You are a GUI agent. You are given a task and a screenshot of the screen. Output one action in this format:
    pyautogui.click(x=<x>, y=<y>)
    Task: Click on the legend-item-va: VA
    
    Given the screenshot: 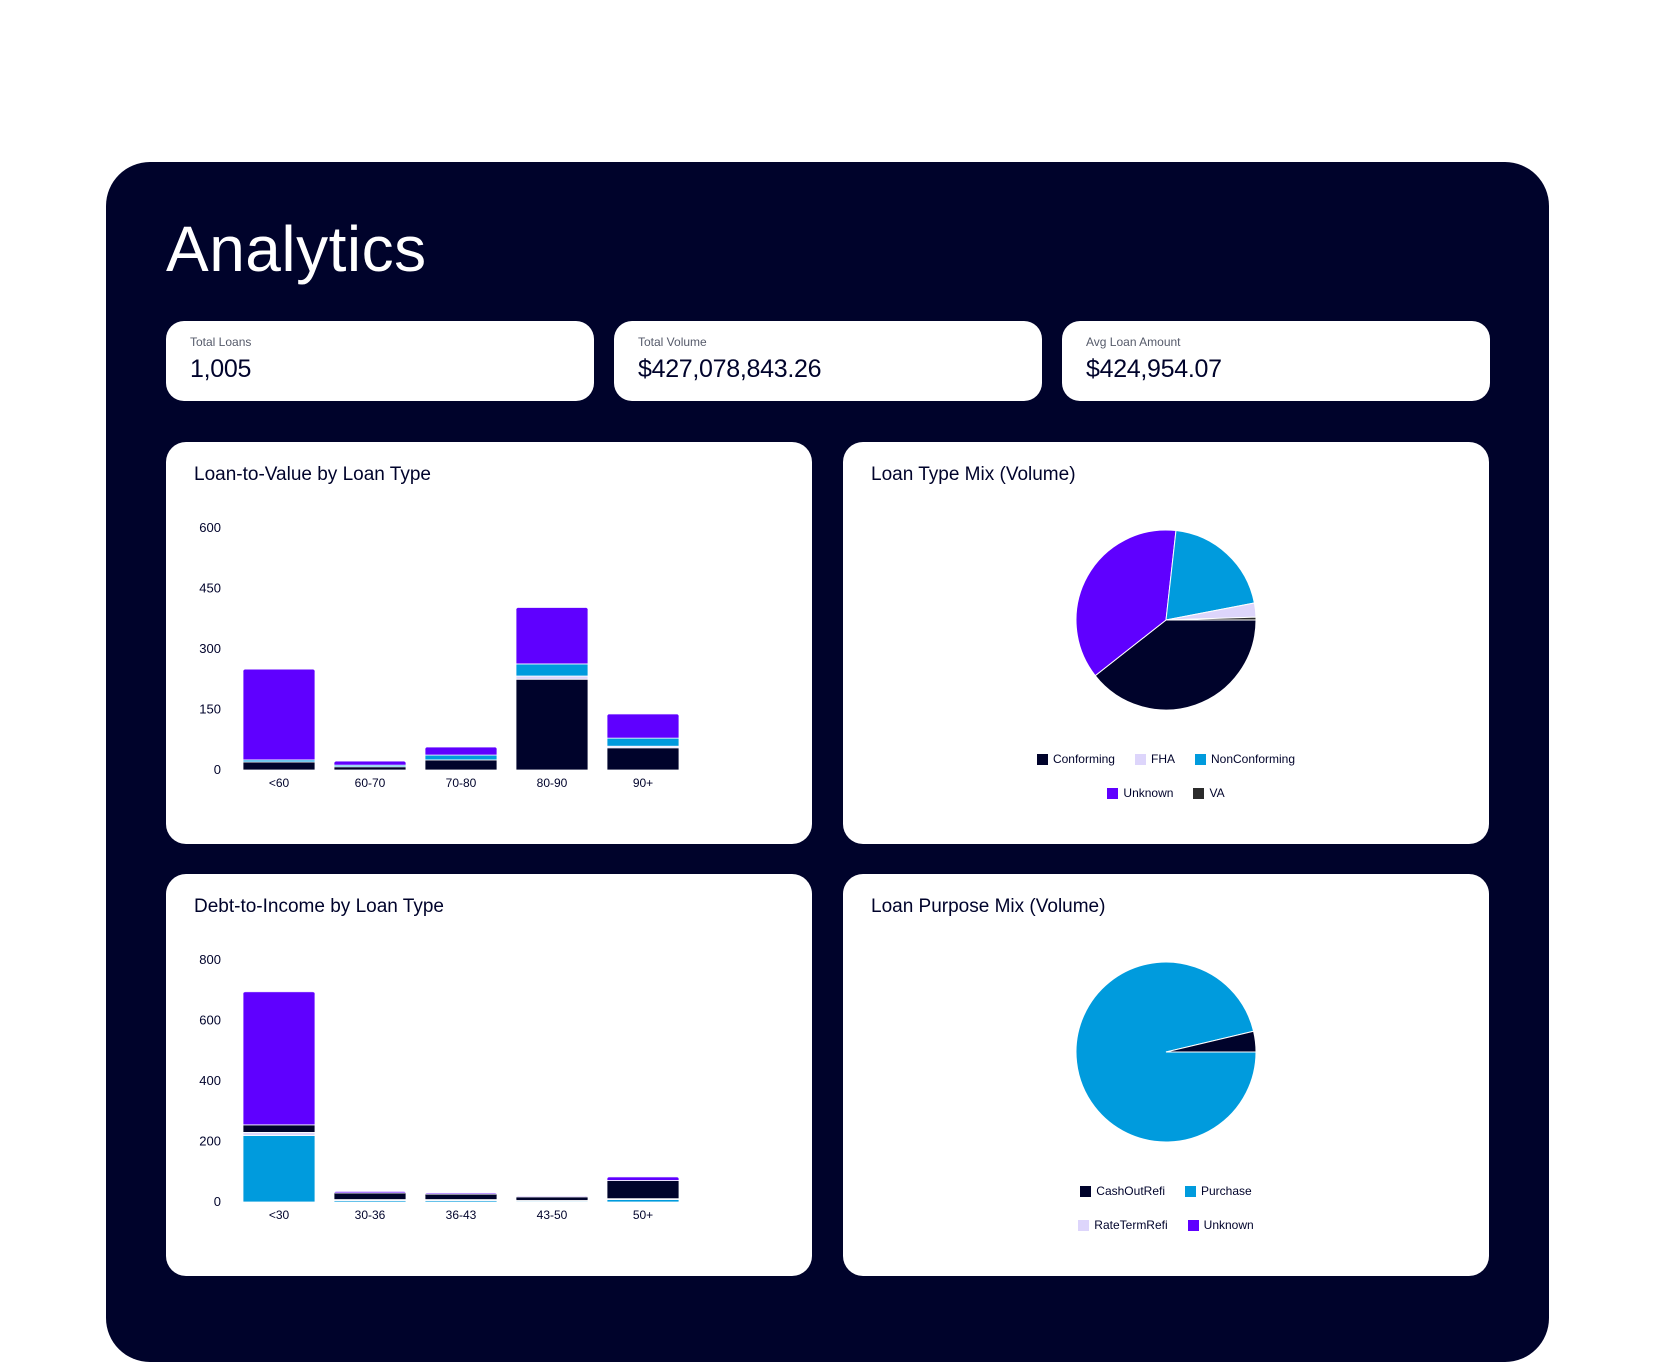 What is the action you would take?
    pyautogui.click(x=1209, y=793)
    